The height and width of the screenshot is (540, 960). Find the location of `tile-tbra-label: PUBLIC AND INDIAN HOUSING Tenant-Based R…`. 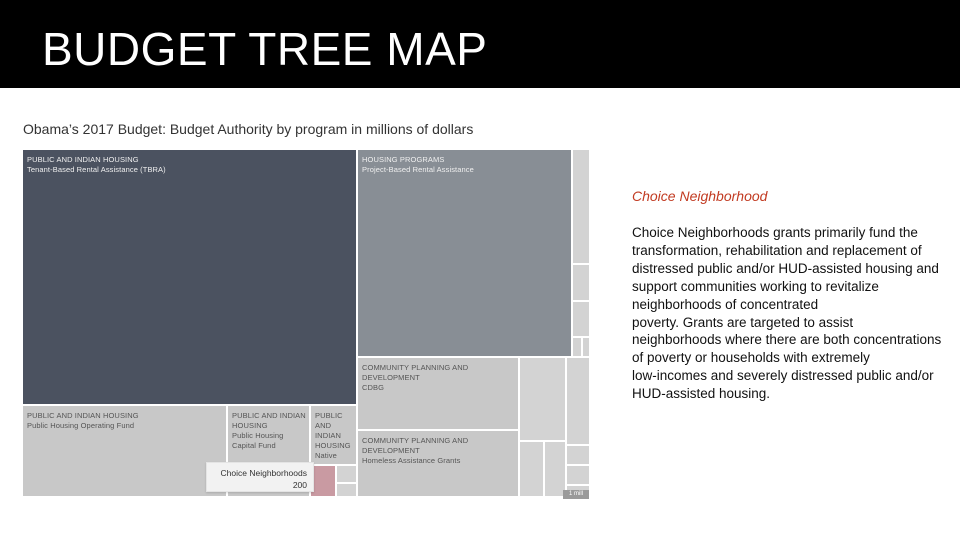

tile-tbra-label: PUBLIC AND INDIAN HOUSING Tenant-Based R… is located at coordinates (190, 165).